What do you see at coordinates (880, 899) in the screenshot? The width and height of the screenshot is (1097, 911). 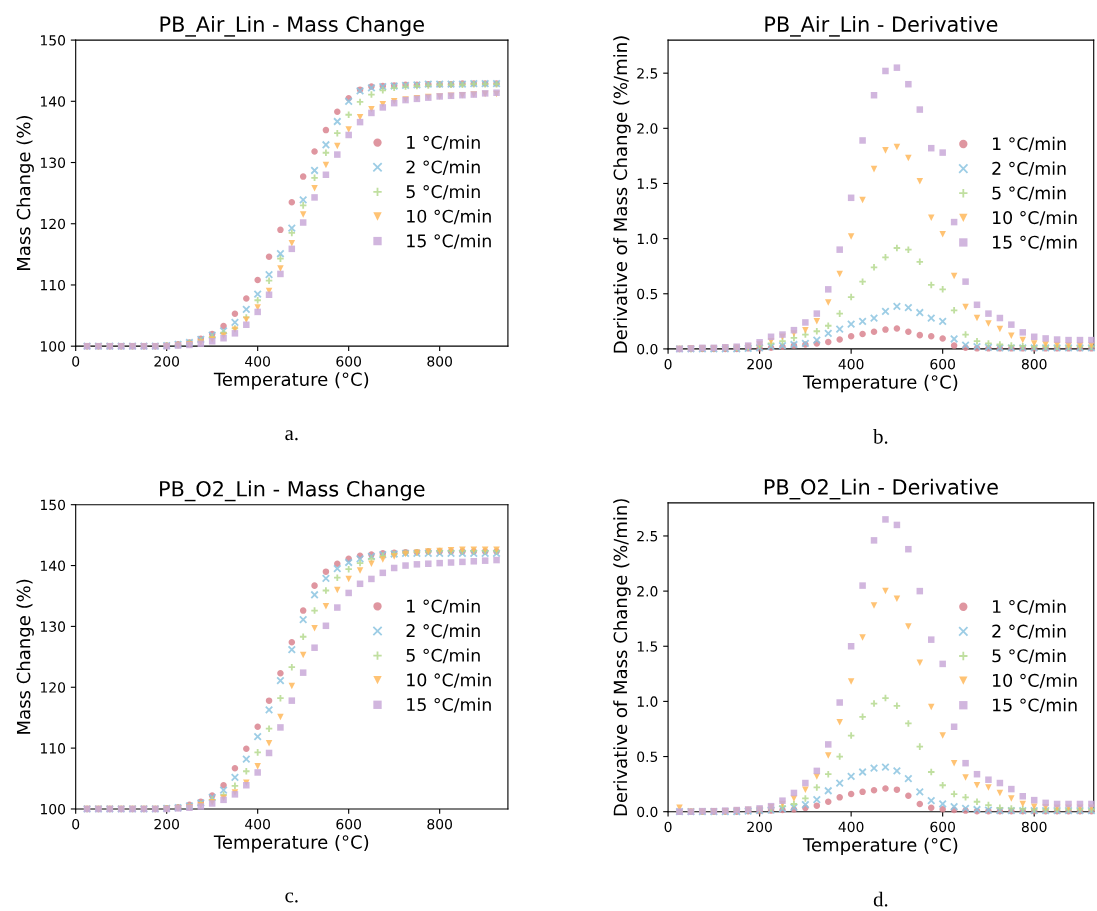 I see `text: d.` at bounding box center [880, 899].